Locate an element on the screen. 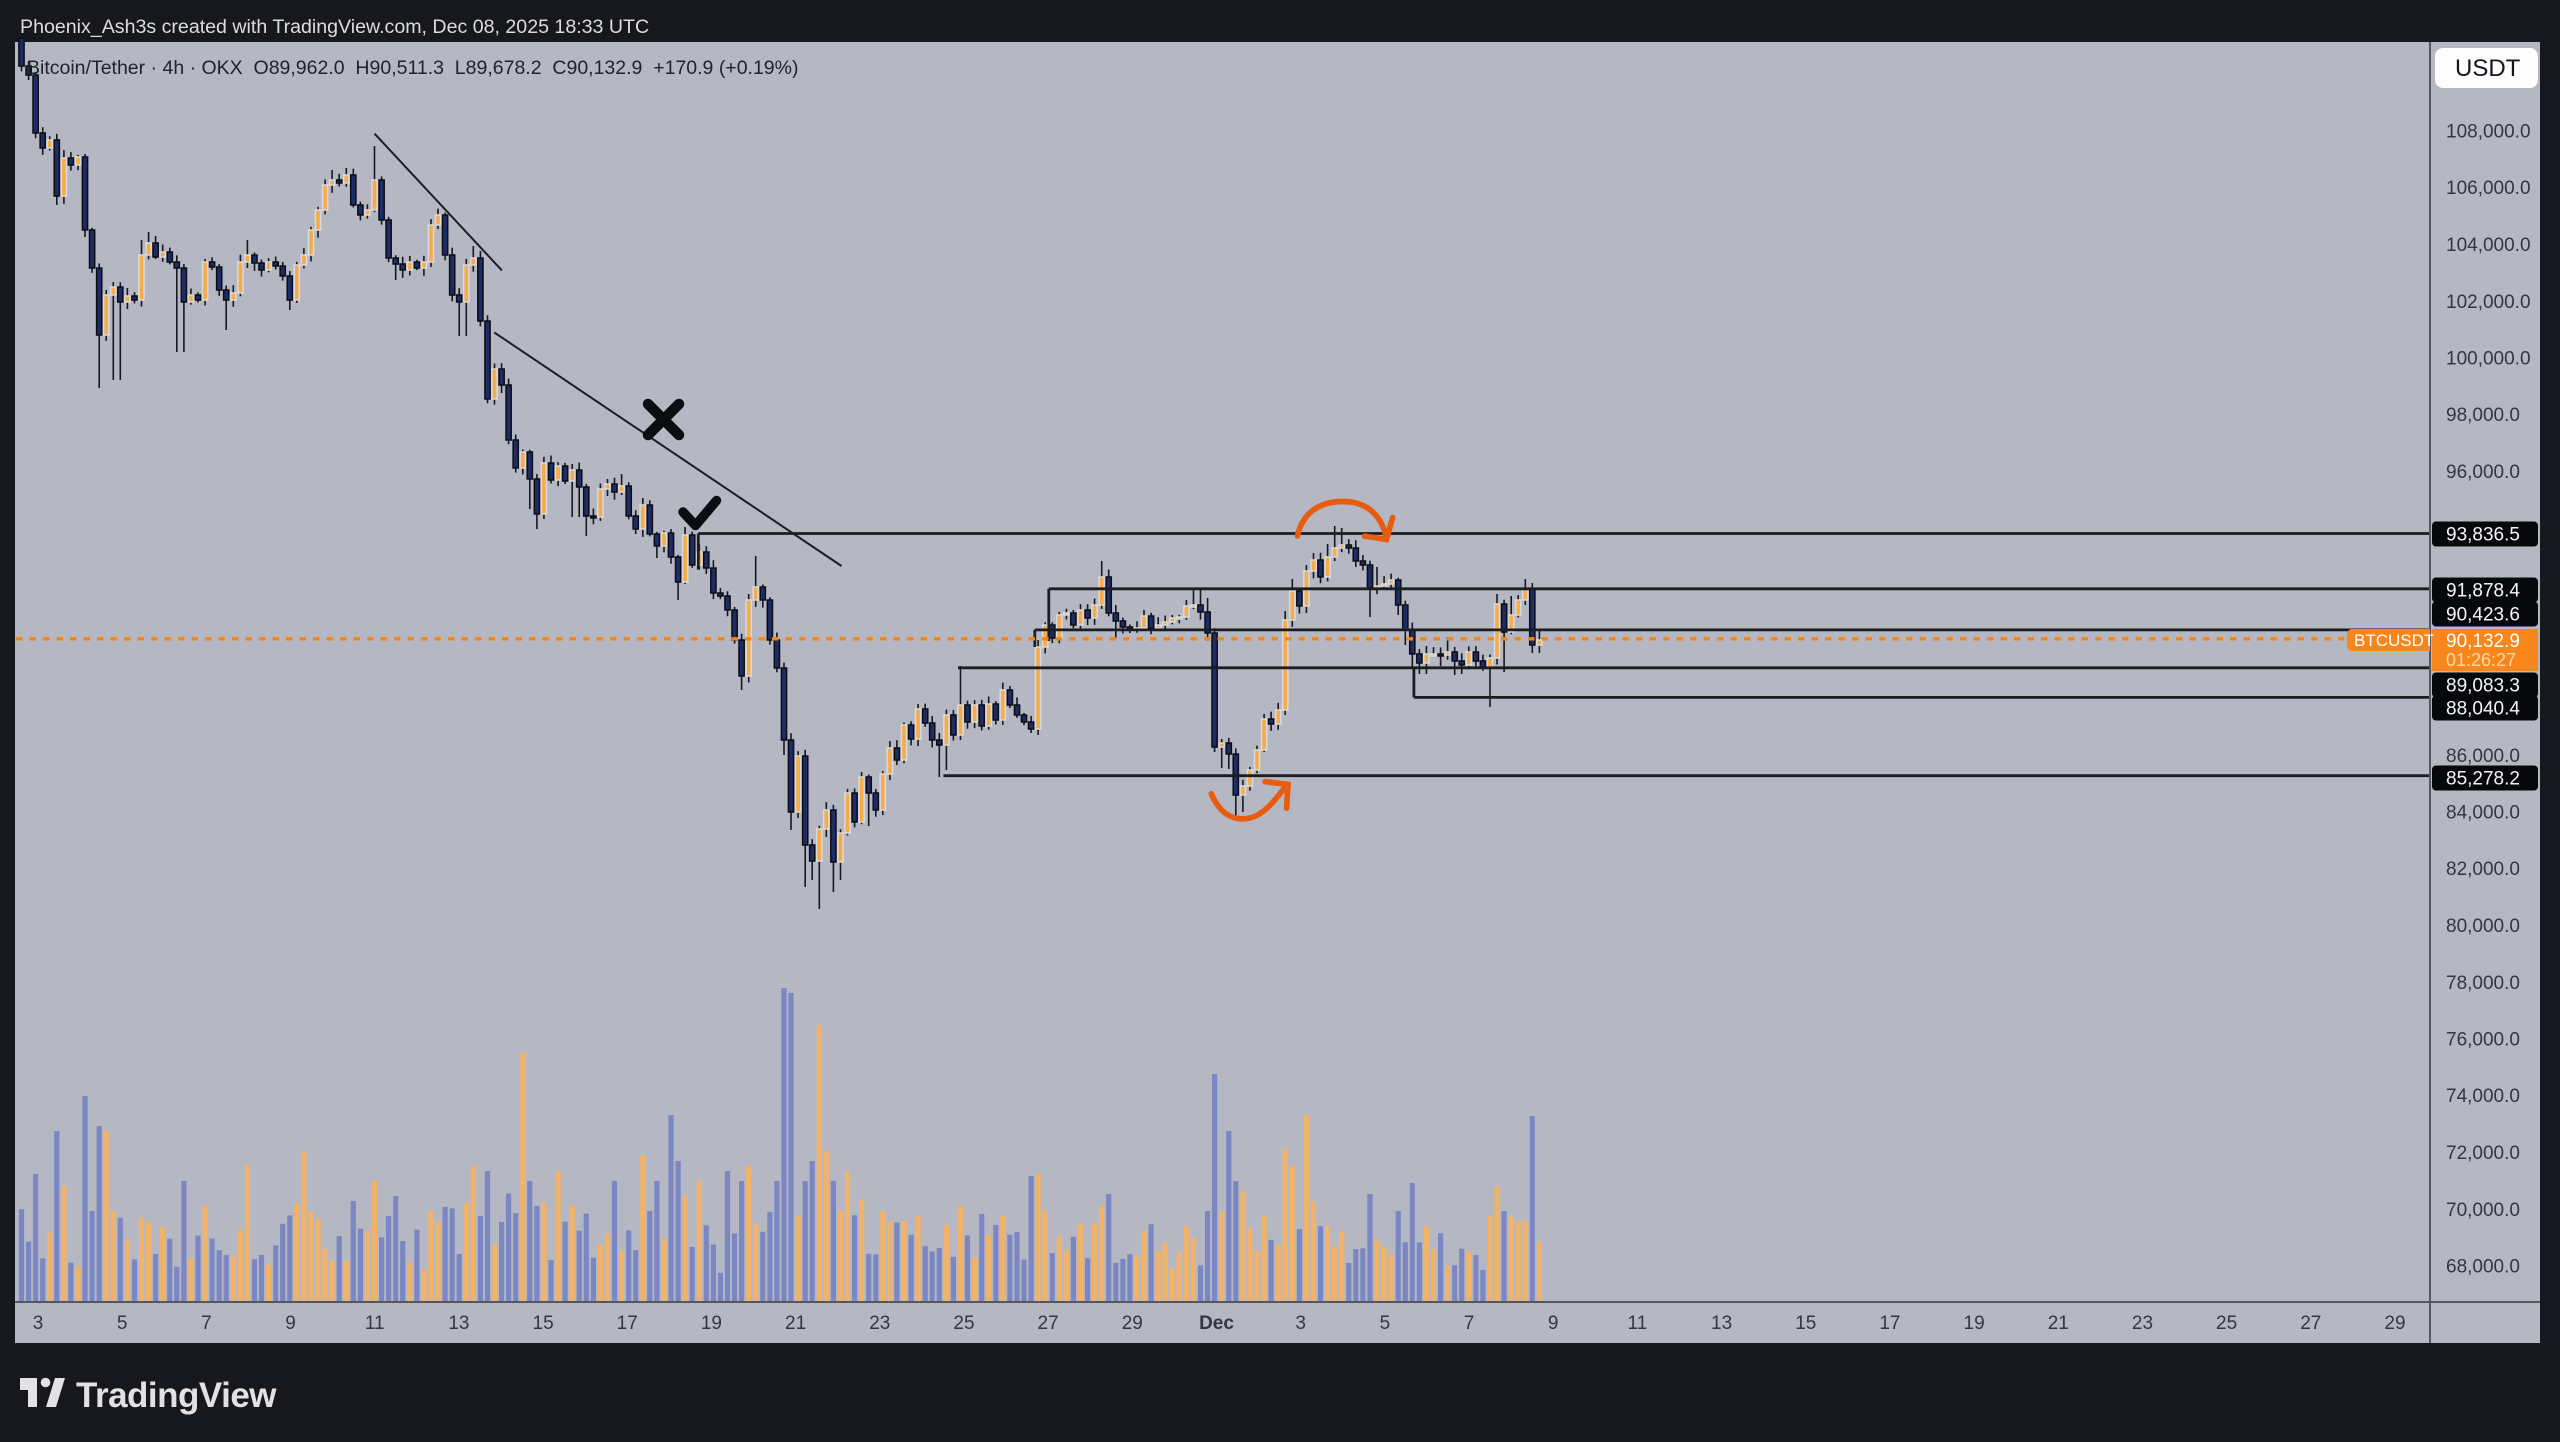 Image resolution: width=2560 pixels, height=1442 pixels. svg-text: USDT is located at coordinates (2488, 68).